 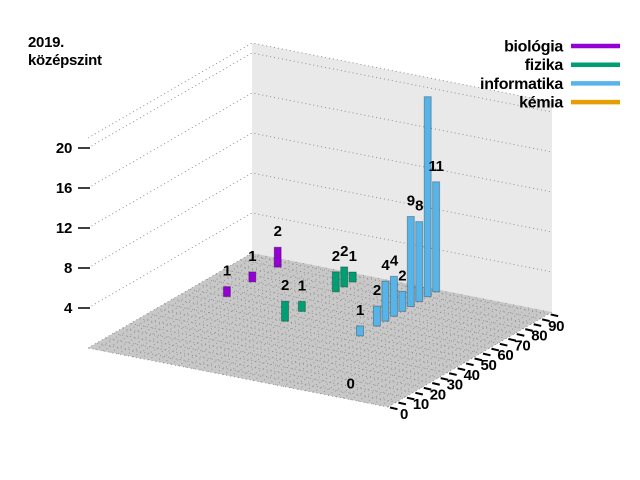 I want to click on z-tick-label: 12, so click(x=64, y=228).